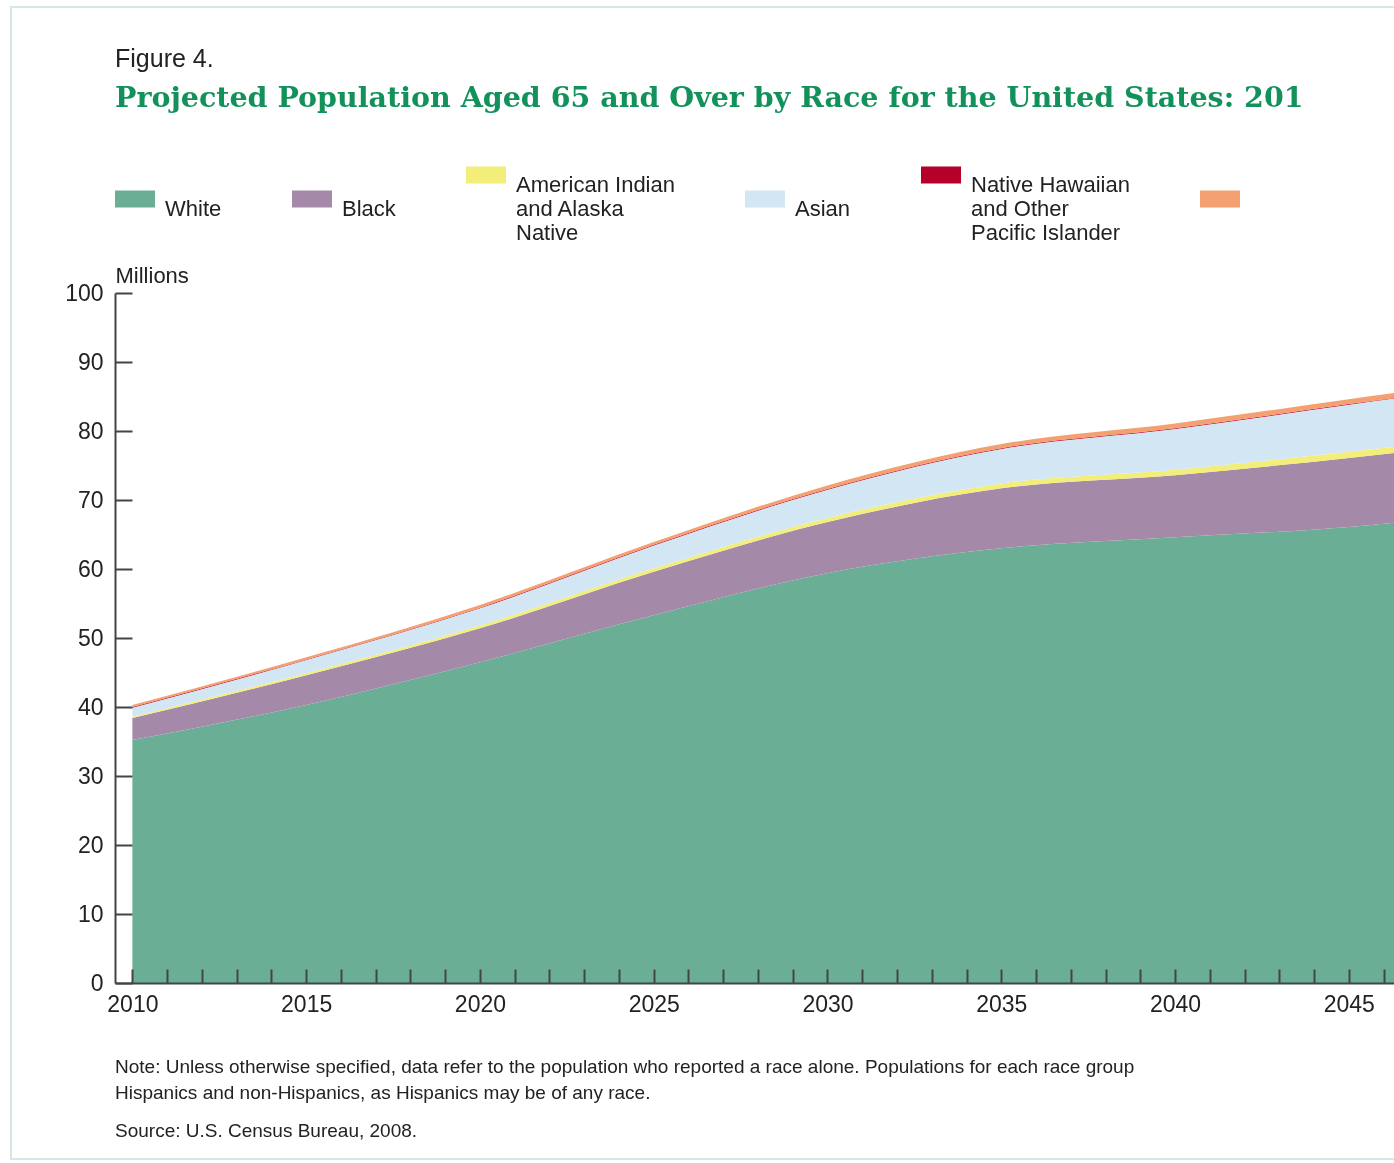 The height and width of the screenshot is (1163, 1394). What do you see at coordinates (97, 982) in the screenshot?
I see `y-tick-label: 0` at bounding box center [97, 982].